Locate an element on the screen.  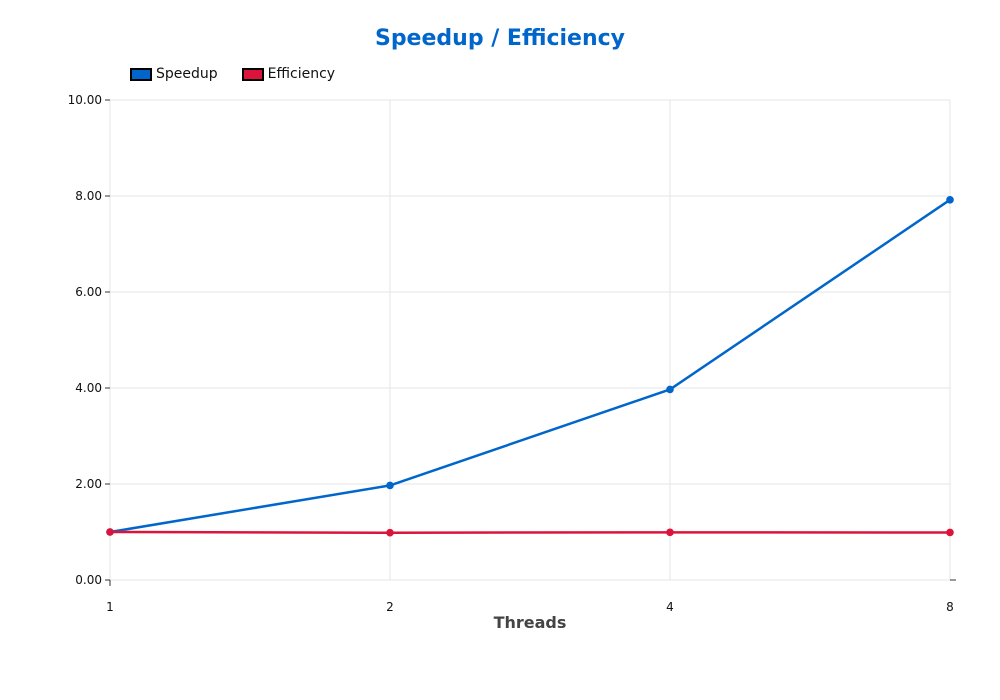
y-tick-label-2: 4.00 is located at coordinates (88, 388).